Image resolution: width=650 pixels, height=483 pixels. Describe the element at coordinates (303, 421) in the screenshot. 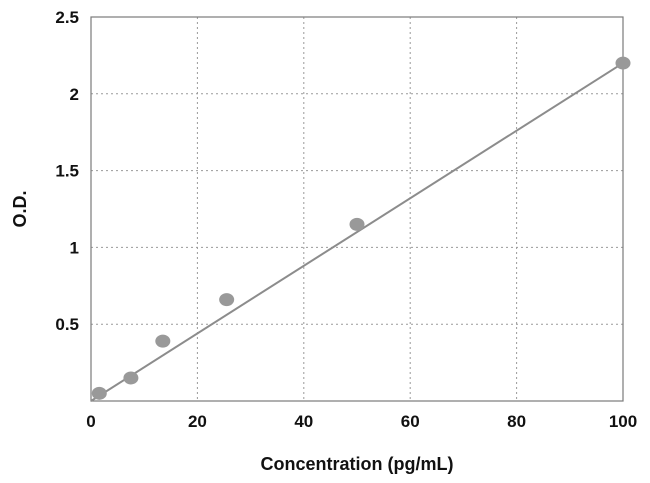

I see `x-tick-label: 40` at that location.